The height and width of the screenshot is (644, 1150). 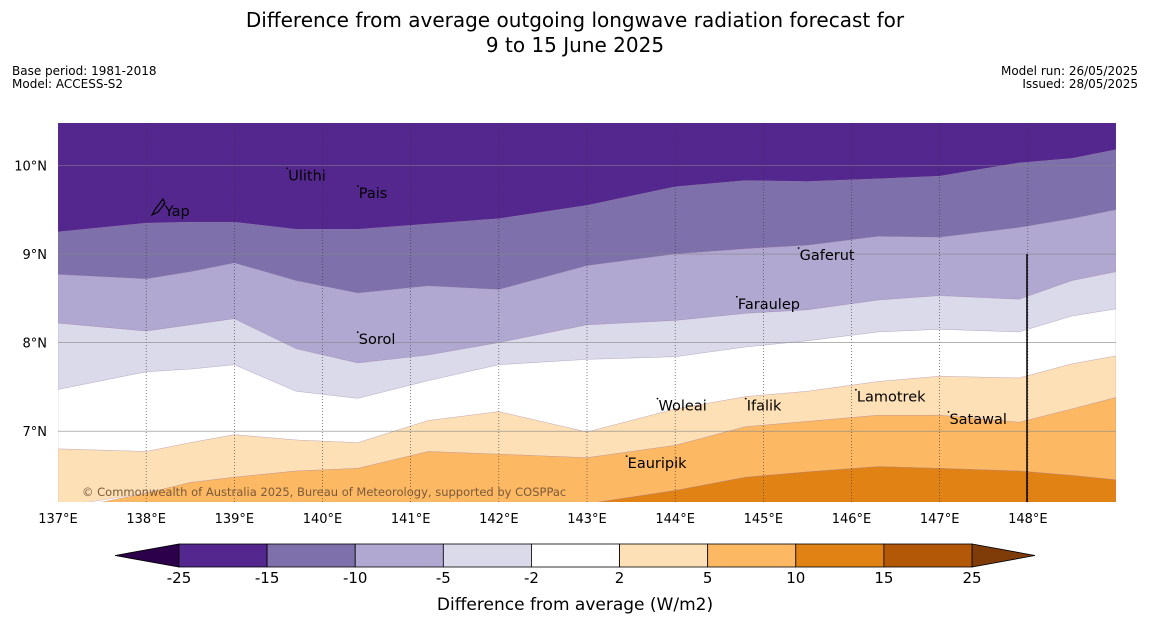 What do you see at coordinates (158, 207) in the screenshot?
I see `yap-island-shape` at bounding box center [158, 207].